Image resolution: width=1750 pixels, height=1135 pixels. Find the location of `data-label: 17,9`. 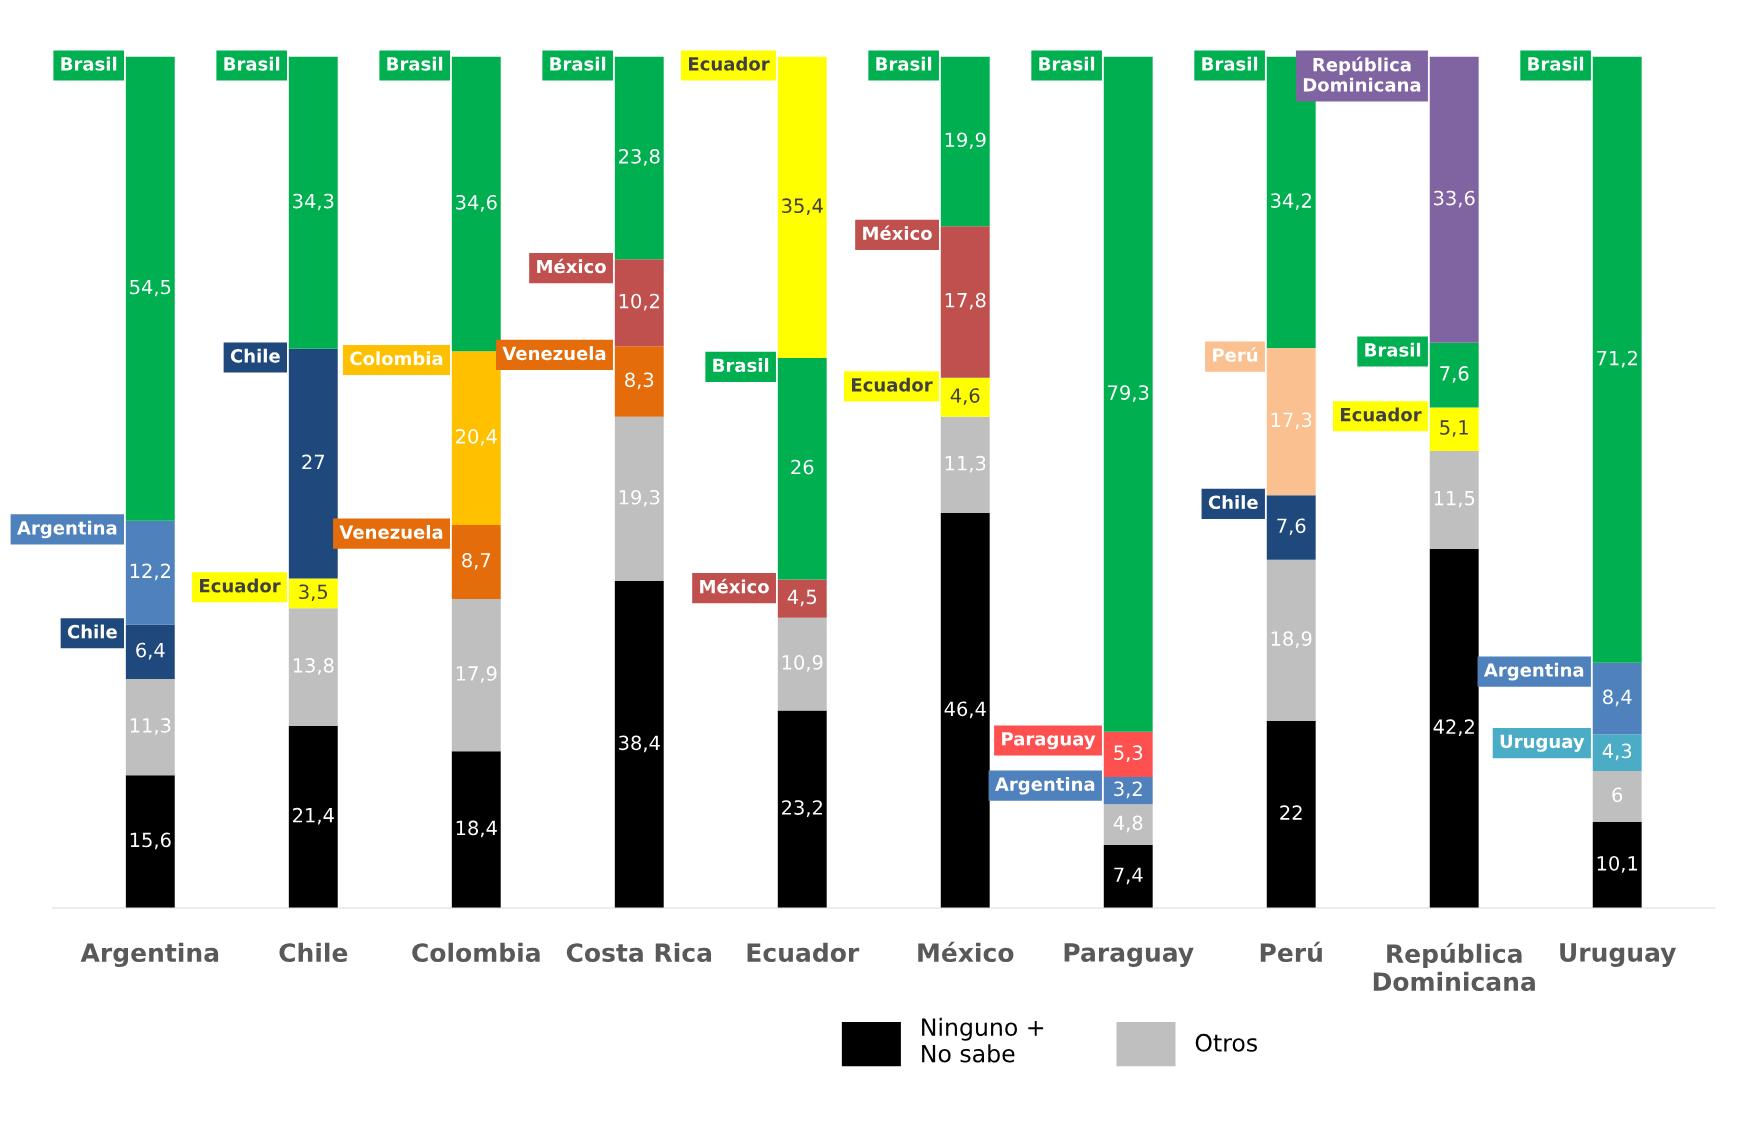

data-label: 17,9 is located at coordinates (476, 674).